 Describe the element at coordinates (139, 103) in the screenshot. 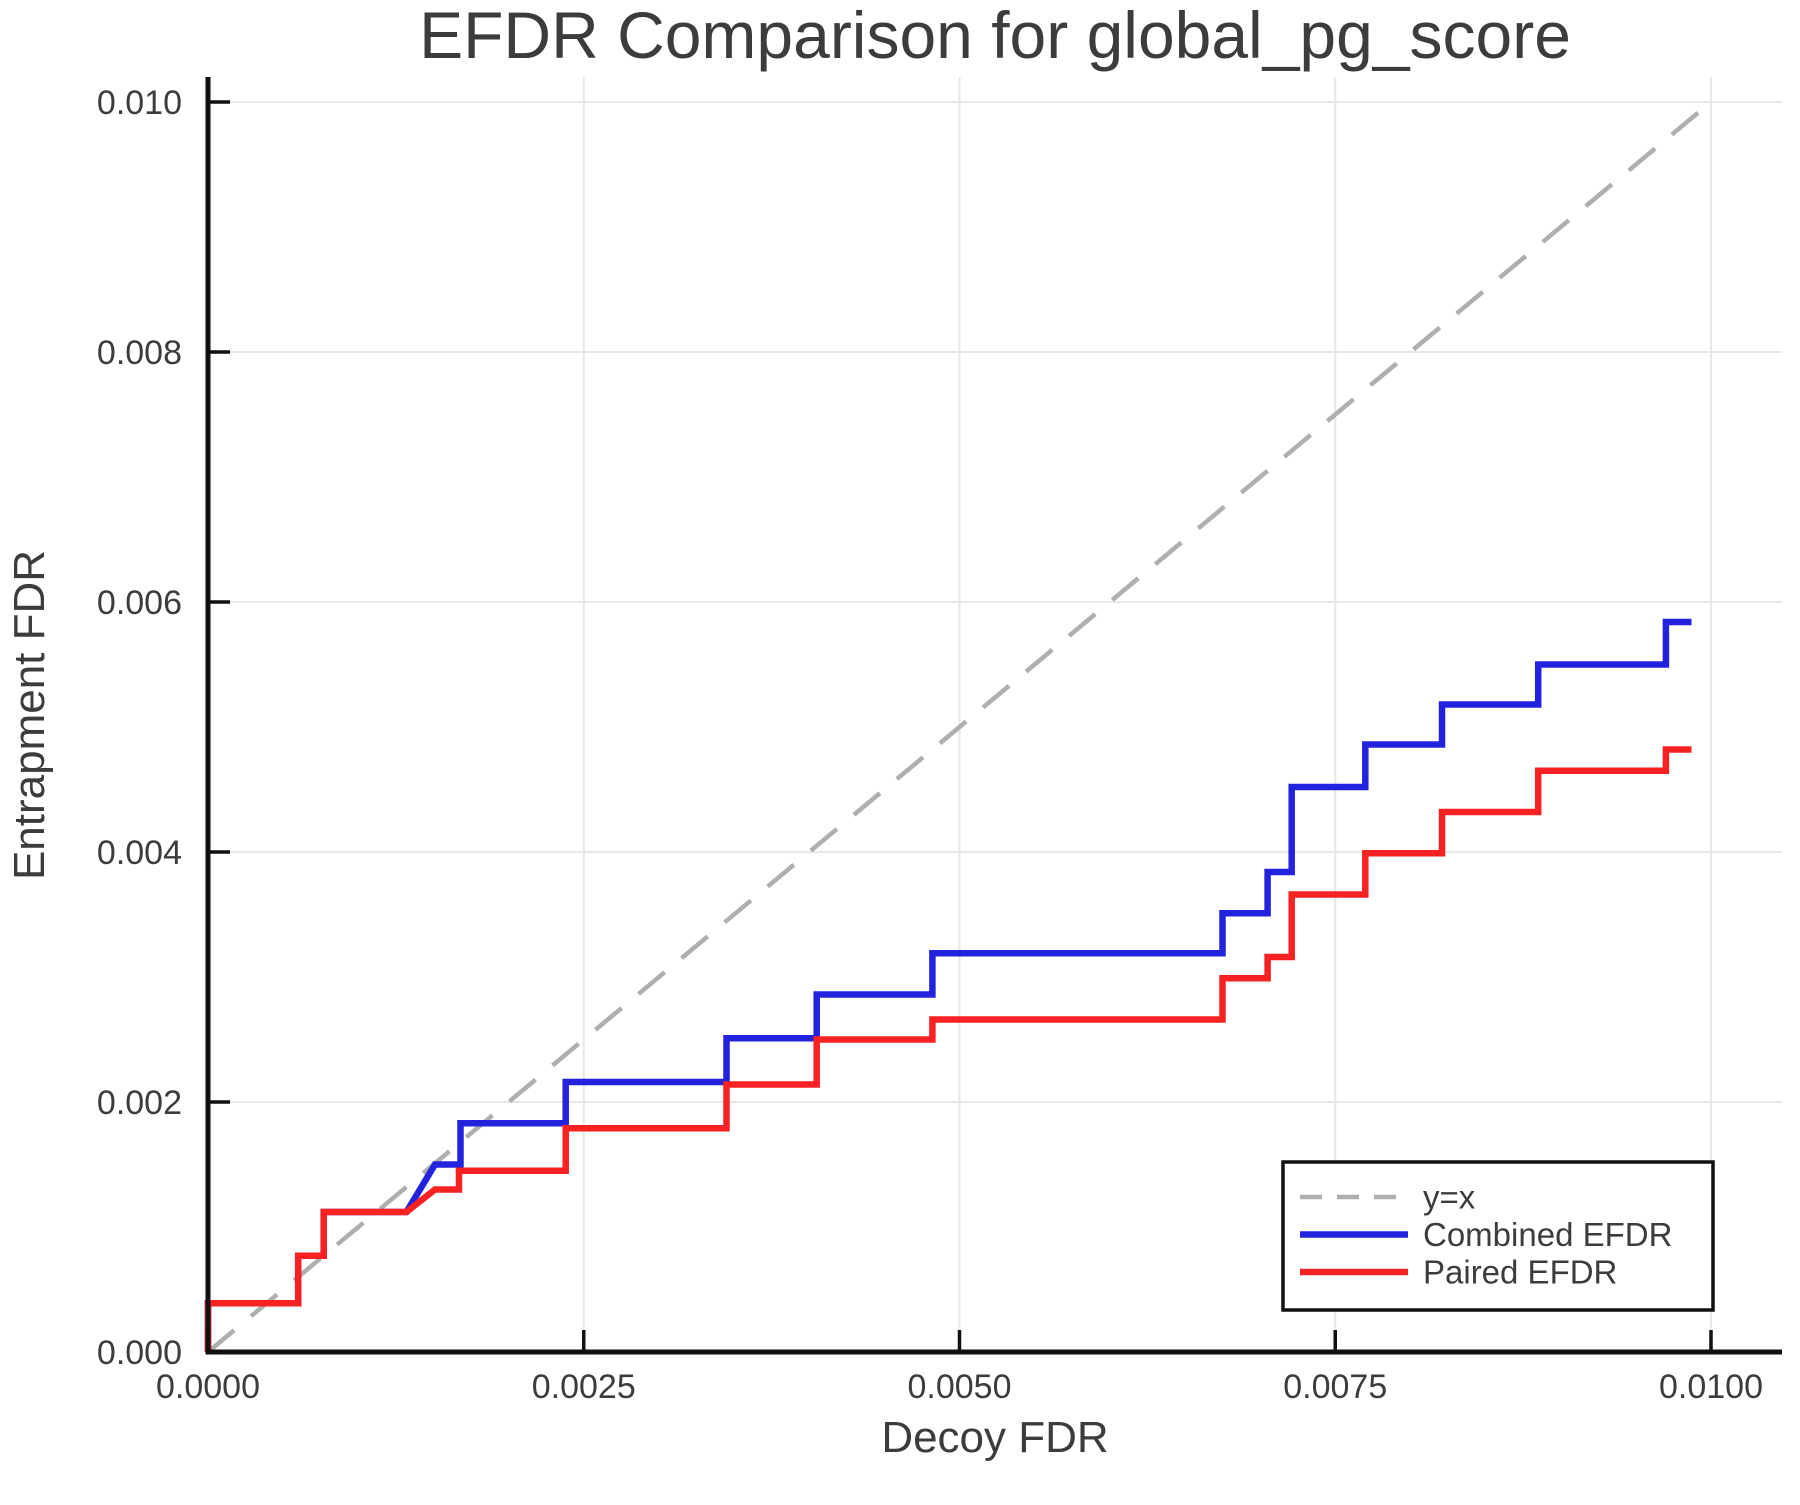

I see `y-tick-label: 0.010` at that location.